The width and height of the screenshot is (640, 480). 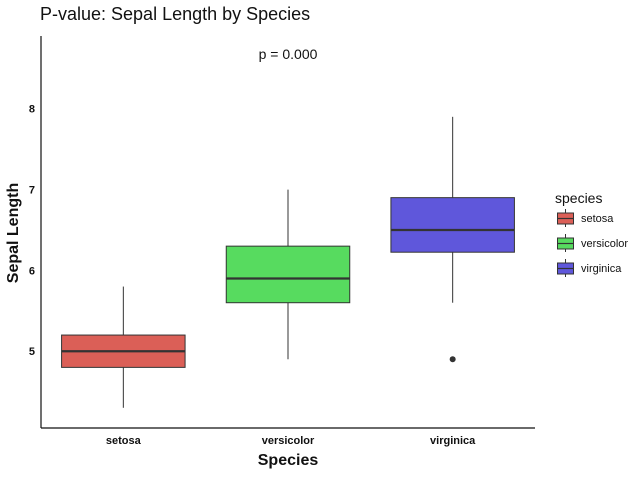 What do you see at coordinates (32, 352) in the screenshot?
I see `y-tick-label: 5` at bounding box center [32, 352].